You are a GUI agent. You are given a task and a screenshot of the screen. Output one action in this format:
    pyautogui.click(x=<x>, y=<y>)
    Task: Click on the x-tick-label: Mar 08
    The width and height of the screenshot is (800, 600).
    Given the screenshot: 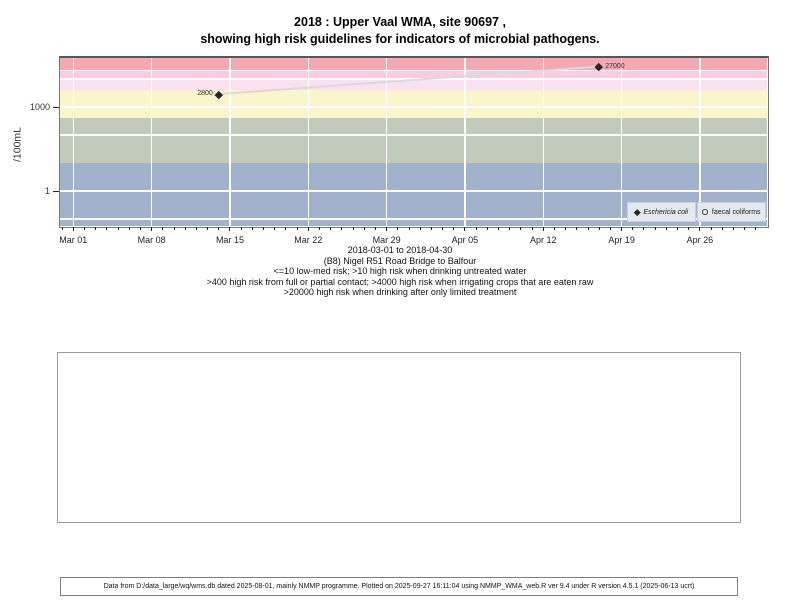 What is the action you would take?
    pyautogui.click(x=151, y=240)
    